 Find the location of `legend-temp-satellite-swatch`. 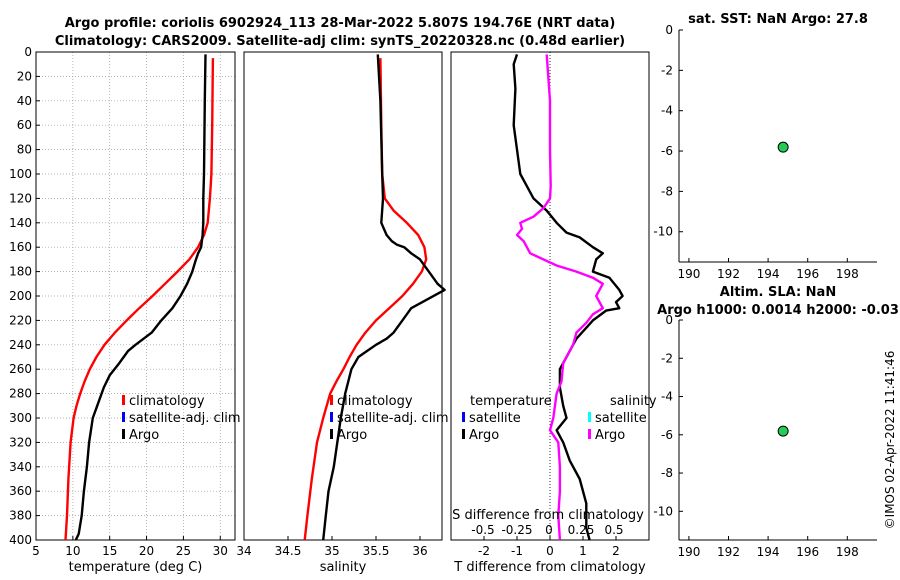

legend-temp-satellite-swatch is located at coordinates (463, 417).